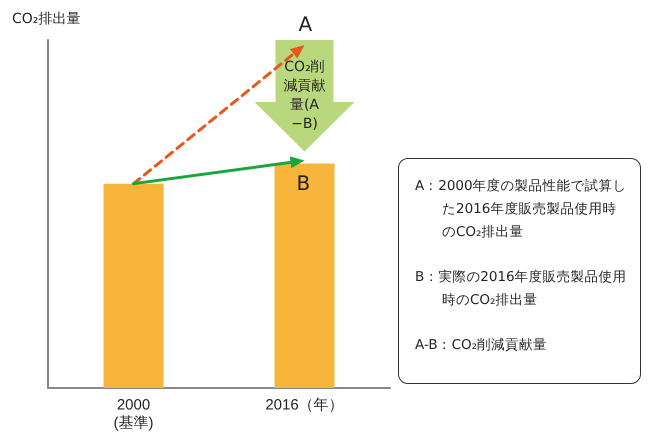  Describe the element at coordinates (481, 345) in the screenshot. I see `text: A-B：CO₂削減貢献量` at that location.